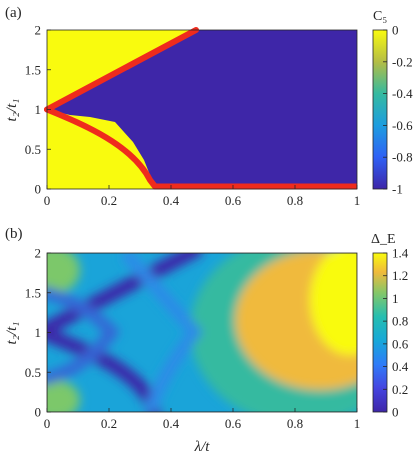 This screenshot has height=461, width=415. What do you see at coordinates (400, 321) in the screenshot?
I see `panel-b-colorbar-tick-label: 0.8` at bounding box center [400, 321].